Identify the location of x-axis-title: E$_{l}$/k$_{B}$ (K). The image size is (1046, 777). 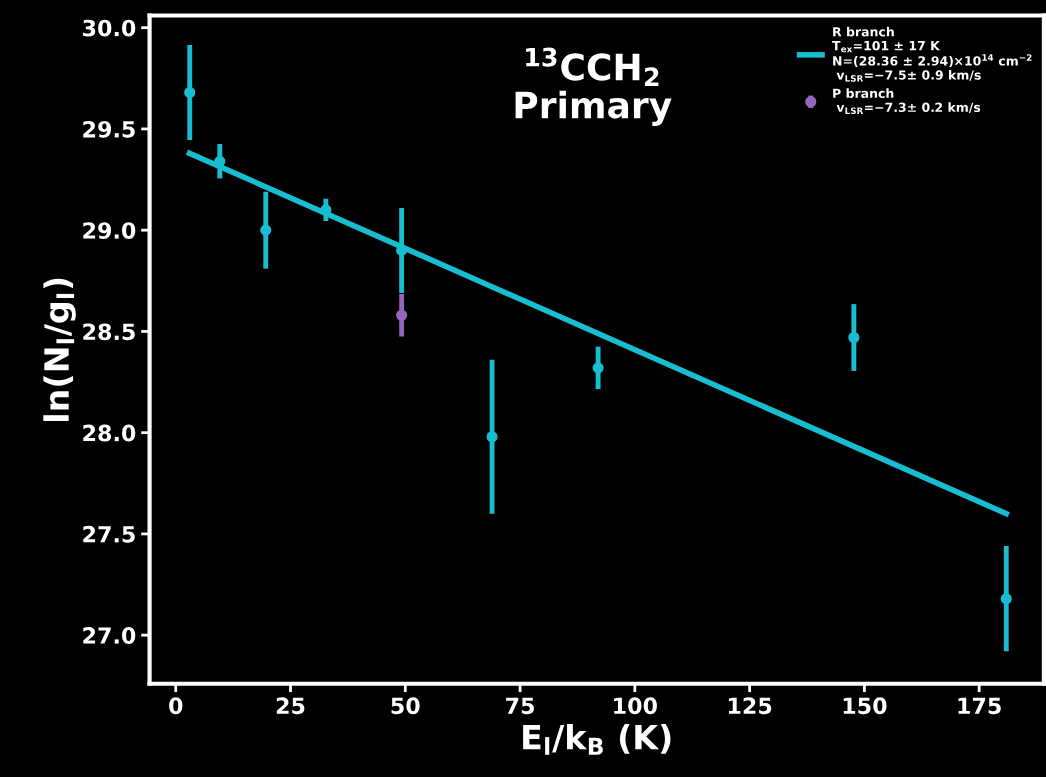
(597, 739).